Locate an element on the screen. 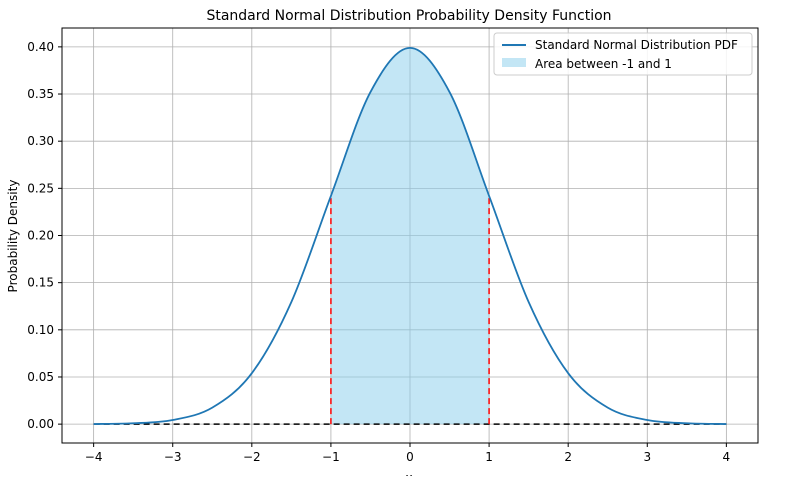 This screenshot has width=785, height=480. y-tick-label: 0.35 is located at coordinates (40, 94).